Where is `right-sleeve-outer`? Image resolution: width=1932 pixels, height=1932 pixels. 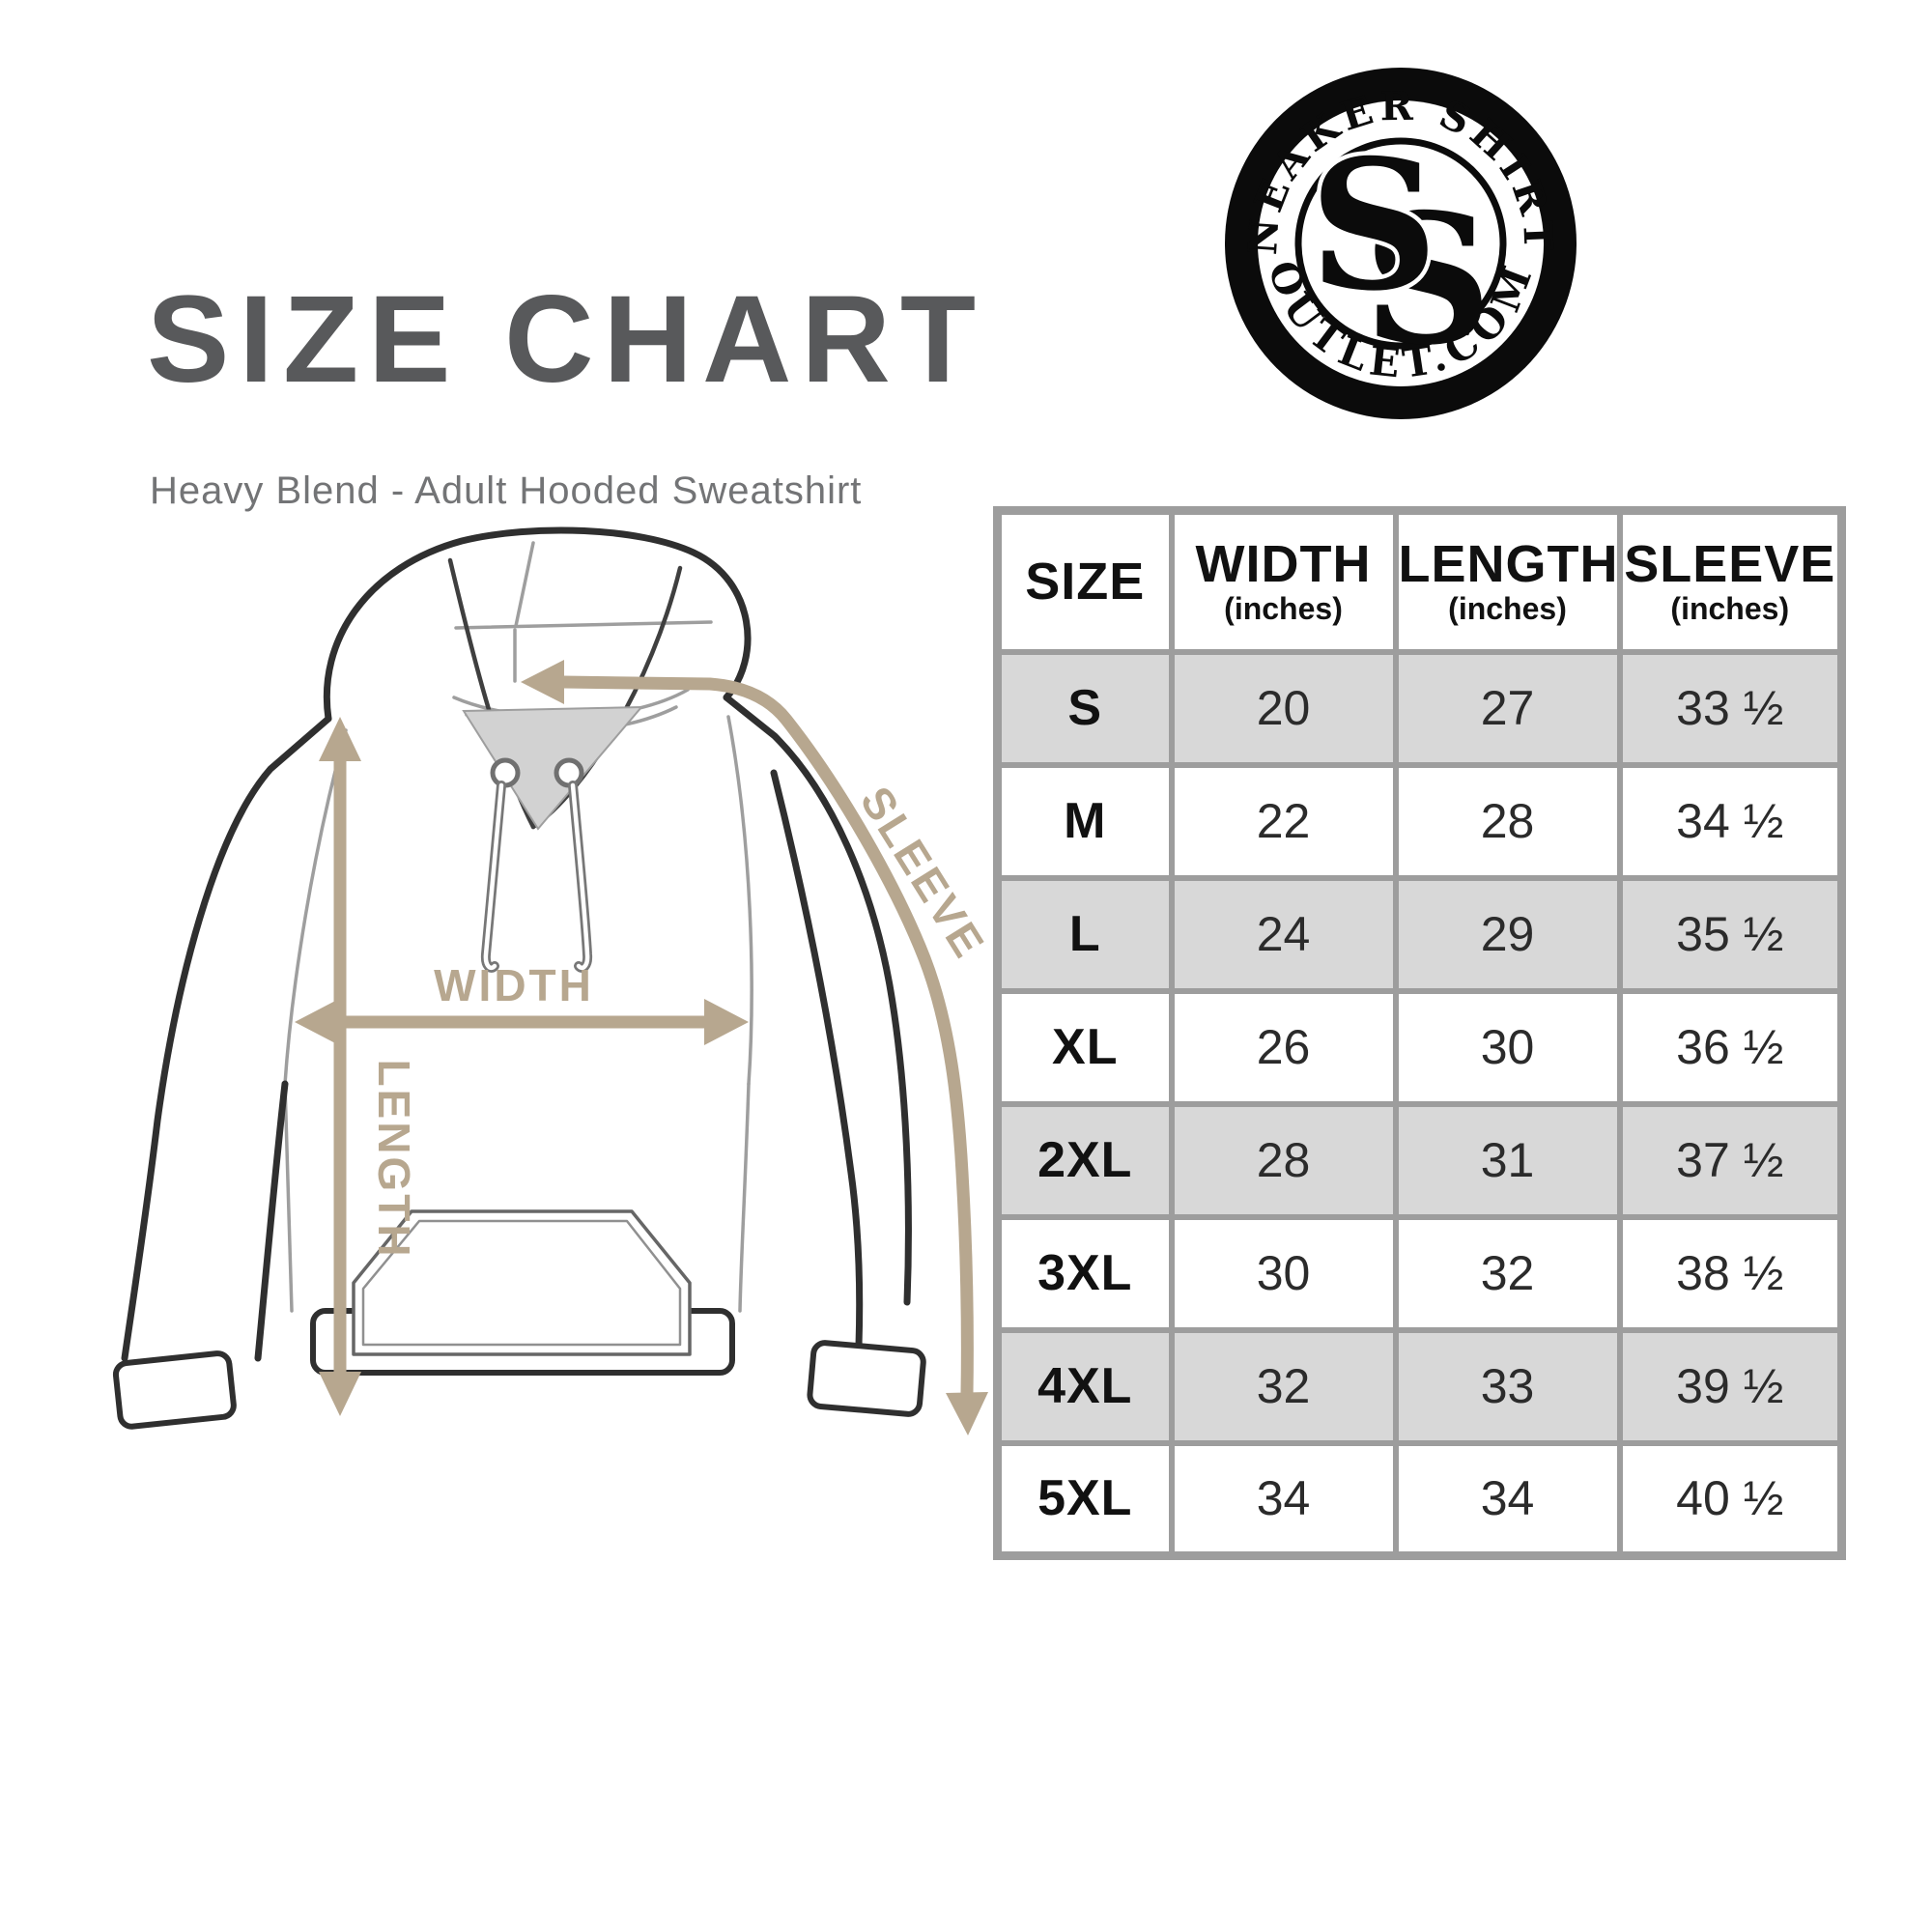 right-sleeve-outer is located at coordinates (817, 1000).